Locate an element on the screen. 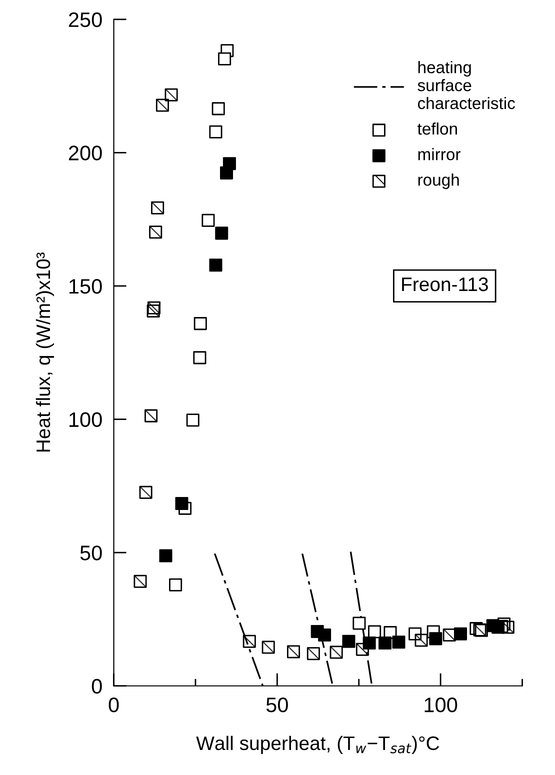 Image resolution: width=555 pixels, height=775 pixels. y-tick-label: 100 is located at coordinates (85, 420).